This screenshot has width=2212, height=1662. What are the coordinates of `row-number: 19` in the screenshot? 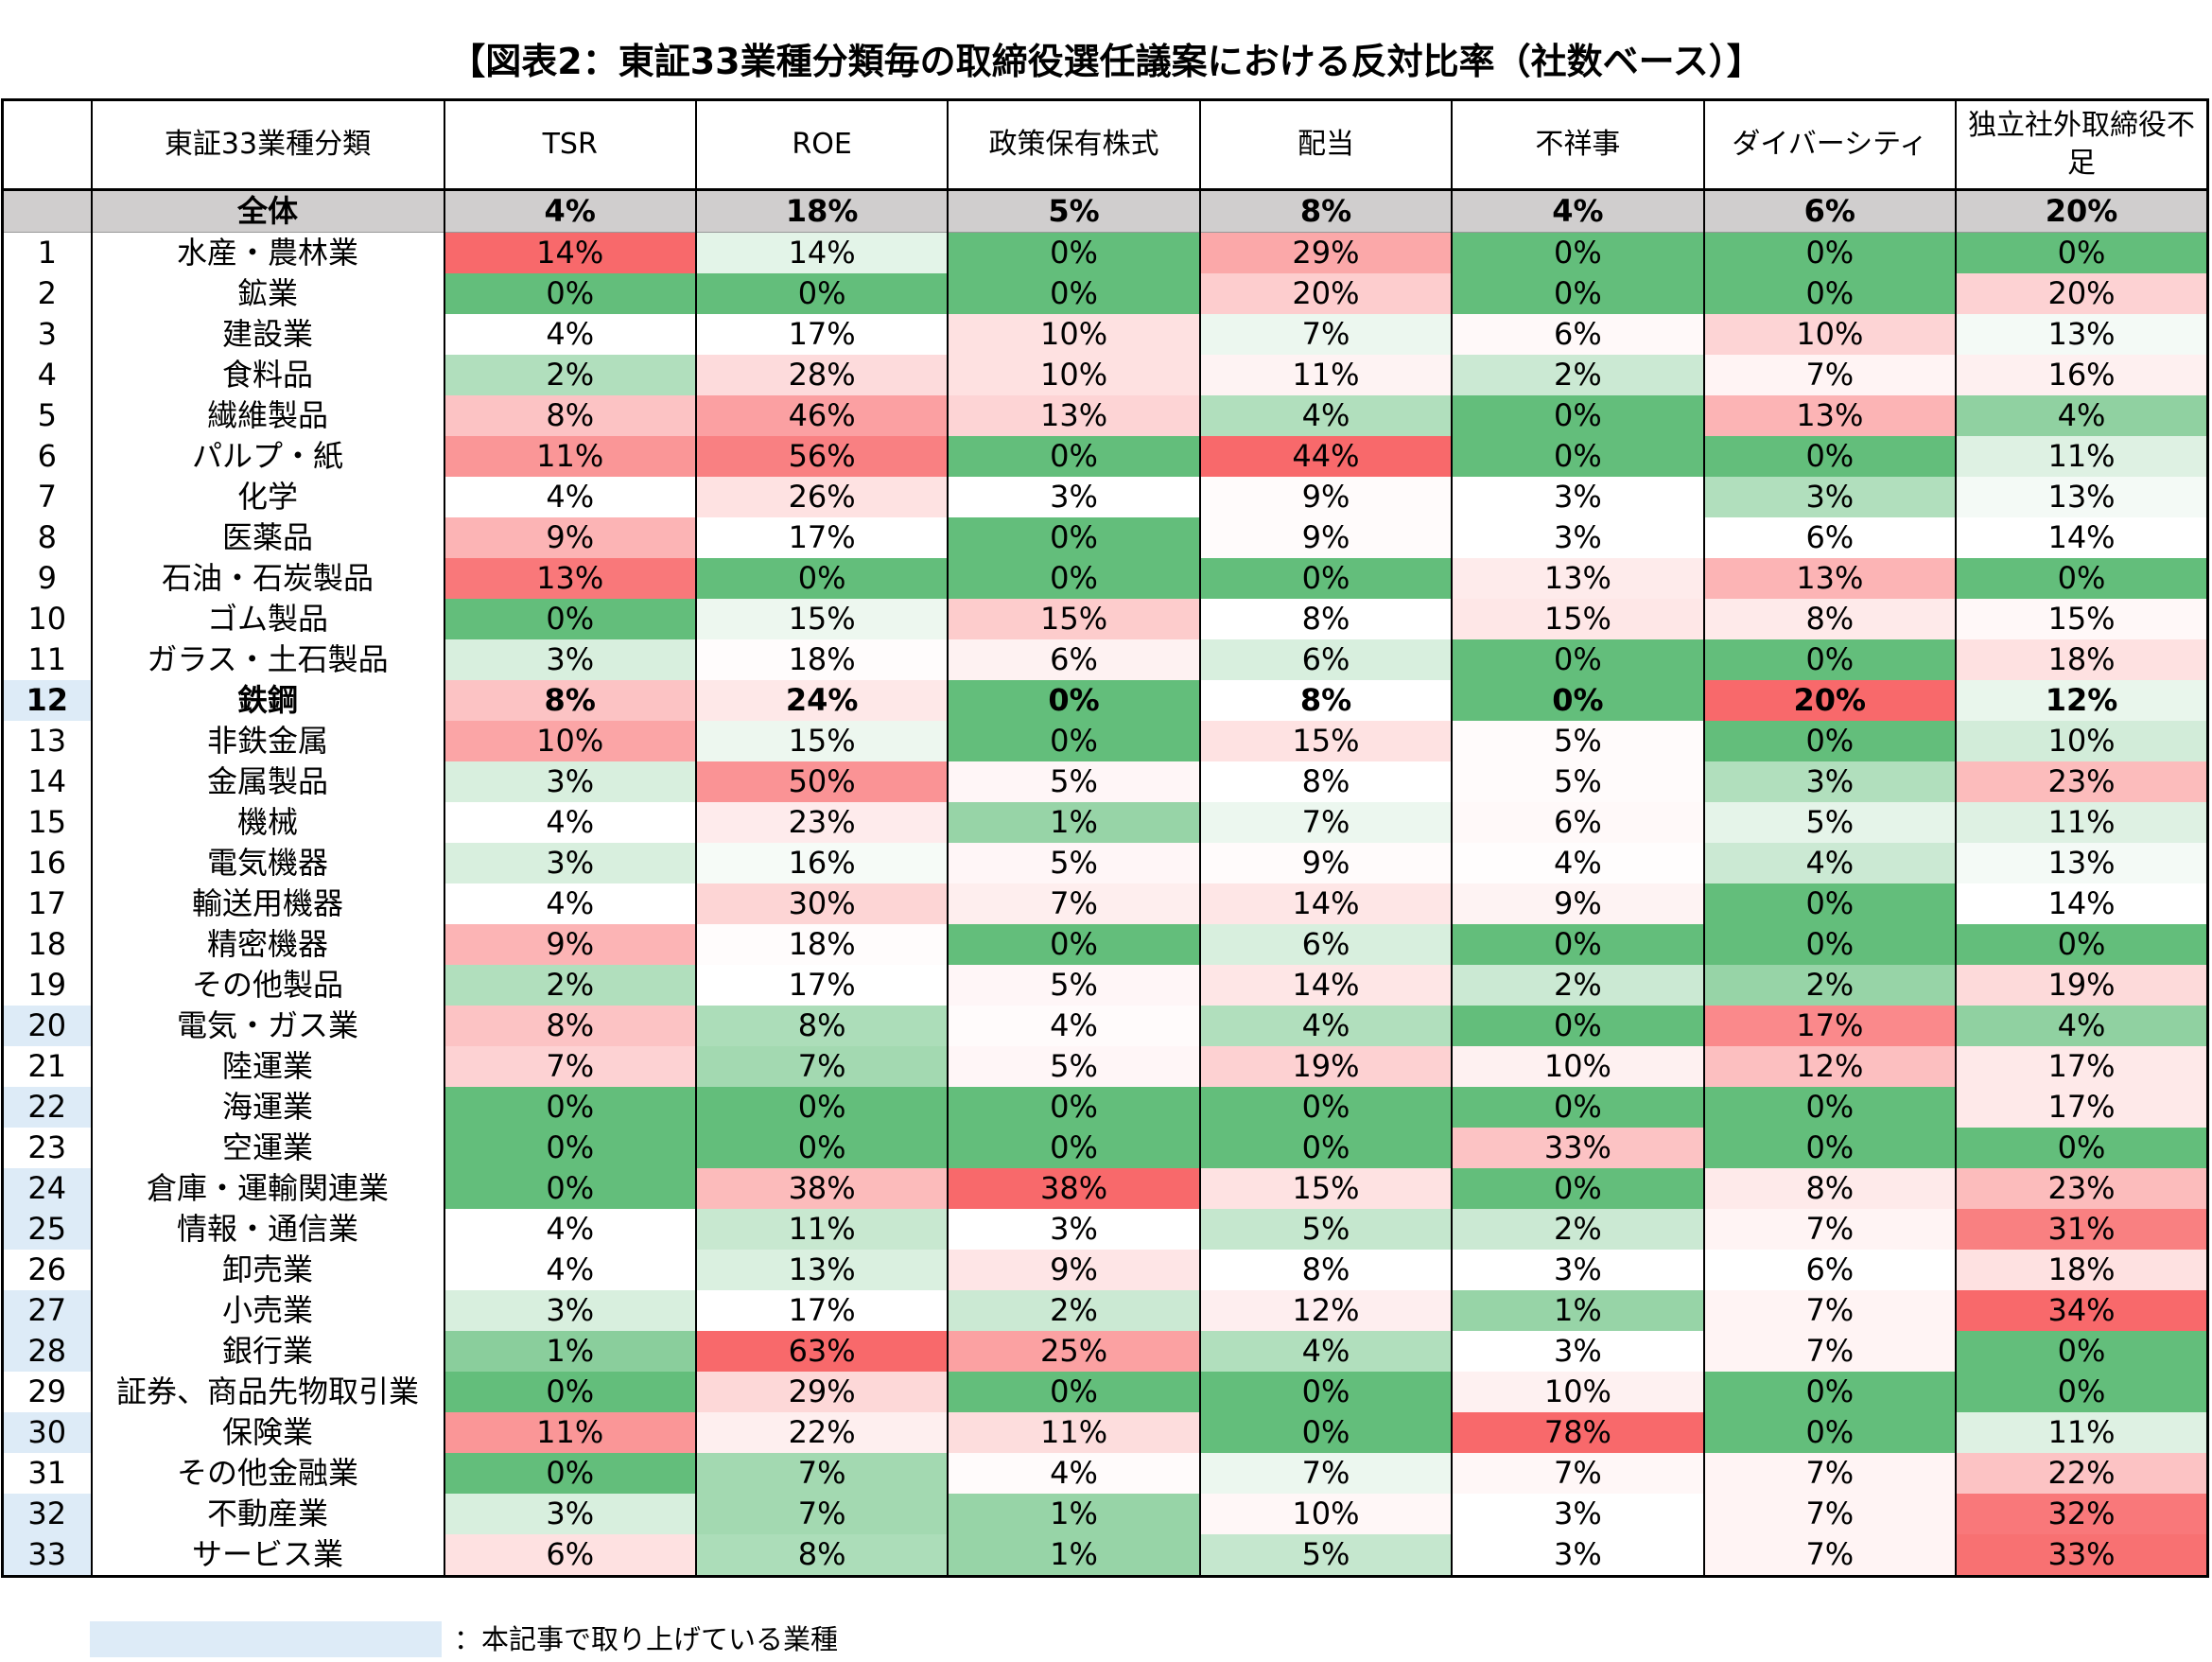 It's located at (47, 985).